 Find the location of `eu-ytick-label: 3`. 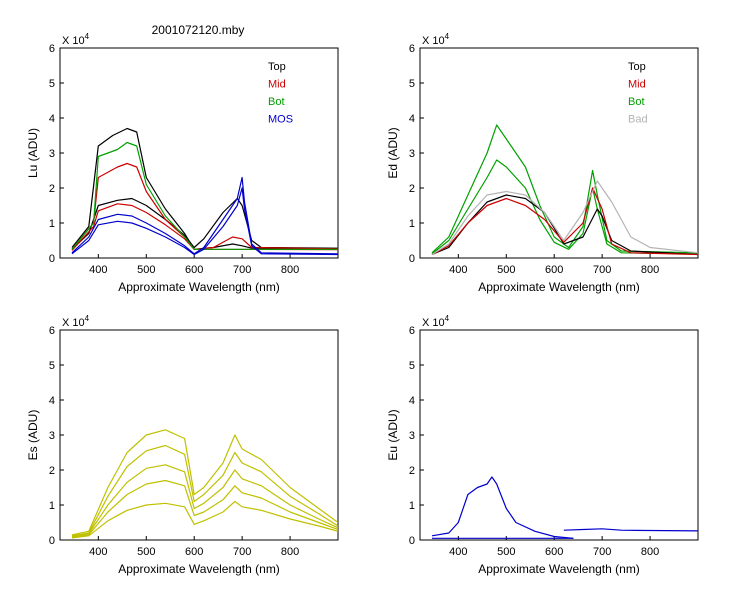

eu-ytick-label: 3 is located at coordinates (412, 436).